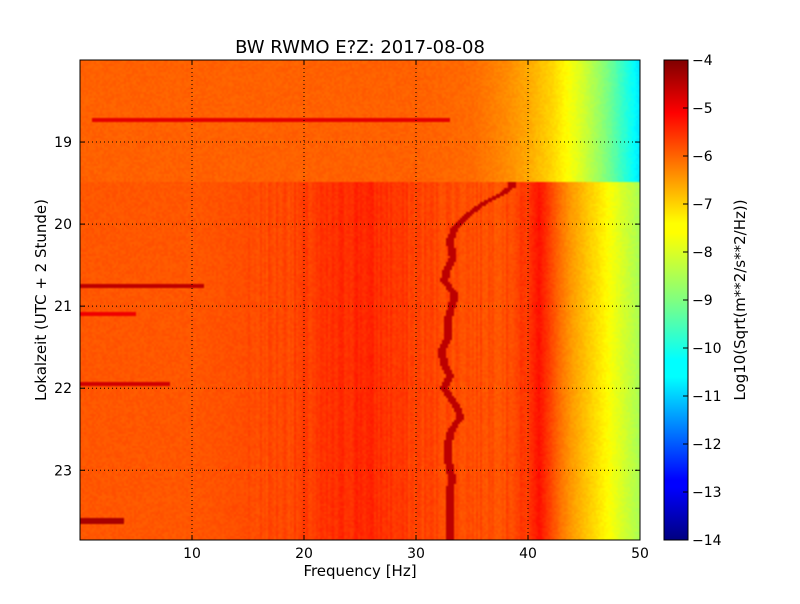 The image size is (800, 604). I want to click on colorbar-tick-label: −9, so click(702, 301).